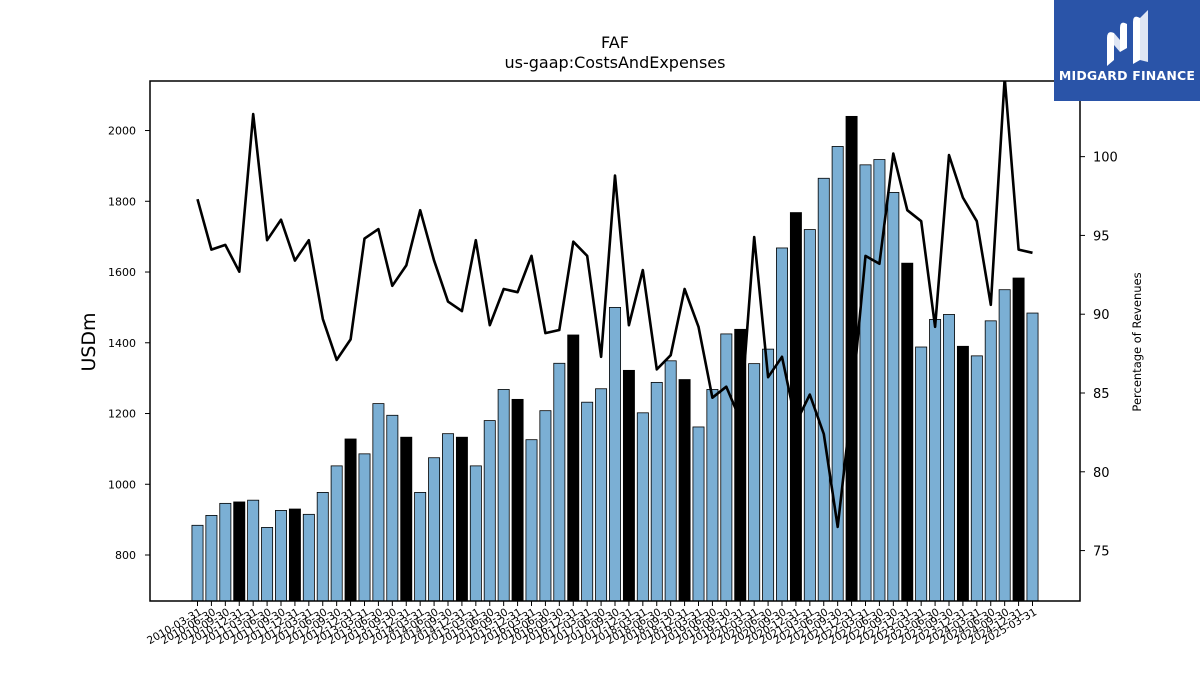 This screenshot has height=675, width=1200. I want to click on y-tick-label-left: 1000, so click(122, 484).